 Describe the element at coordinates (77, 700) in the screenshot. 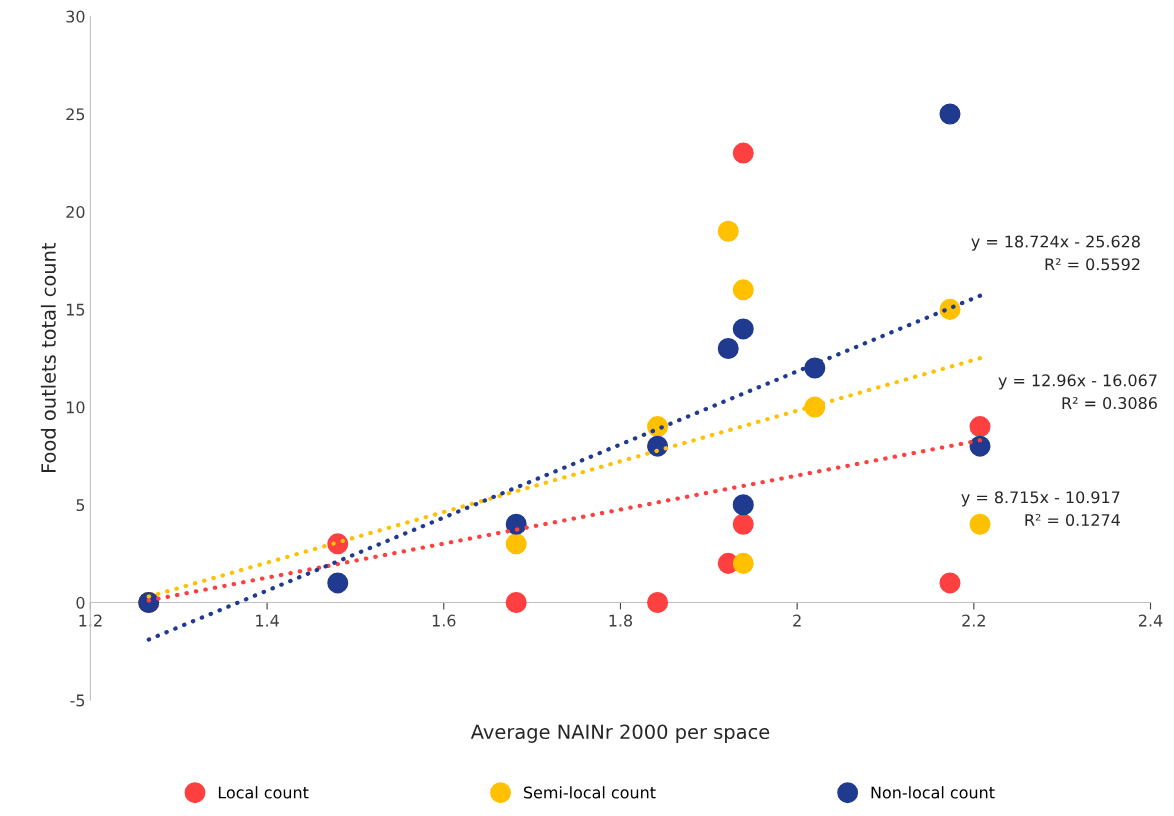

I see `y-tick-label: -5` at that location.